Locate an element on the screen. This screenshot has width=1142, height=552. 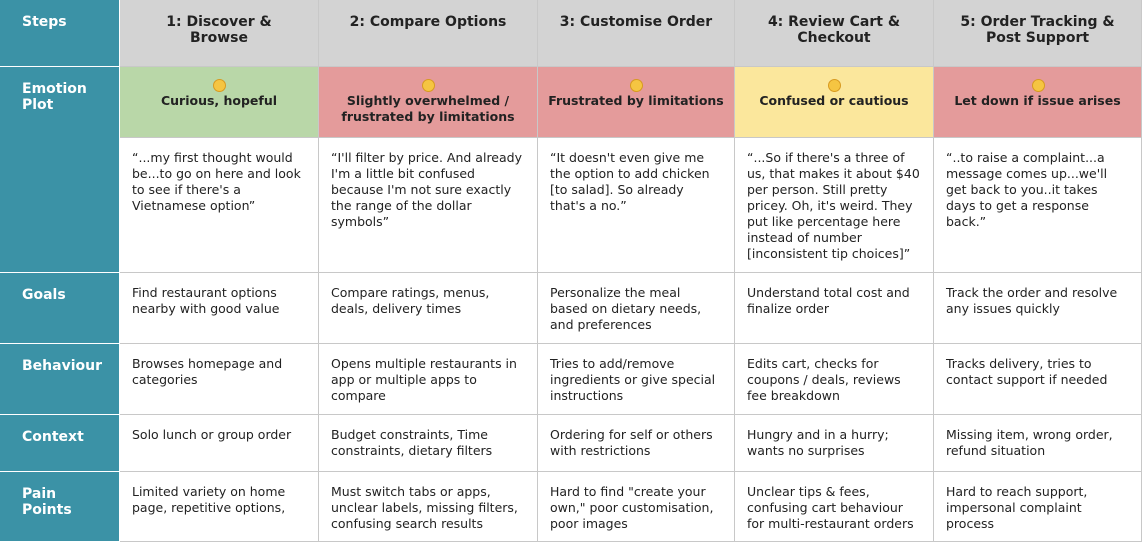
cell-text: Behaviour is located at coordinates (62, 366).